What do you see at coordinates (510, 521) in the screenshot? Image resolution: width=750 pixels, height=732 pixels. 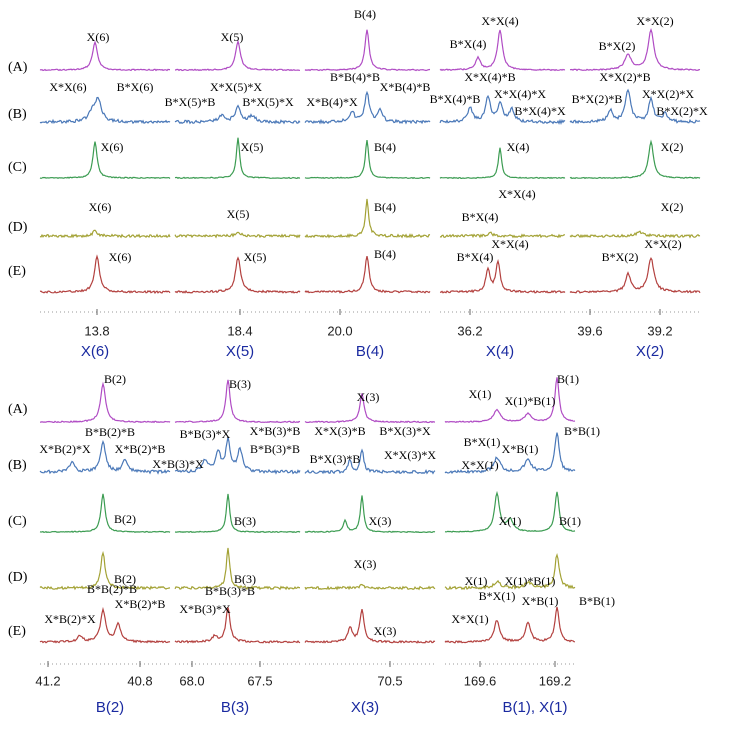 I see `peak-label: X(1)` at bounding box center [510, 521].